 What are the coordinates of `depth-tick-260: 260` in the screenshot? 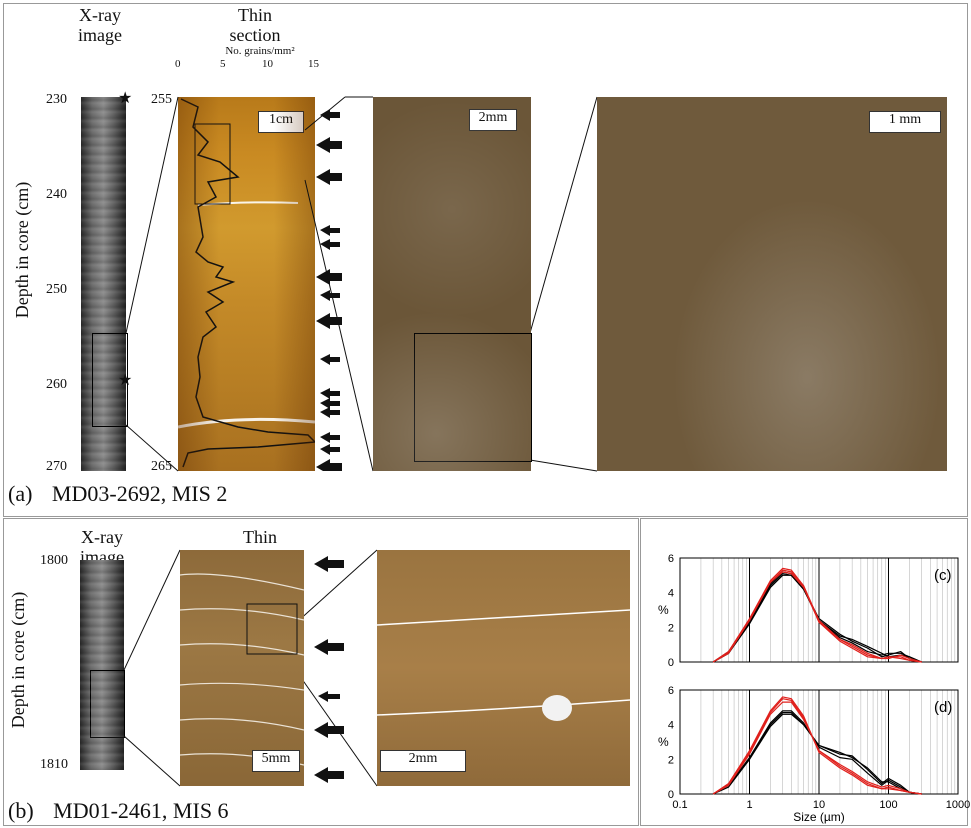 It's located at (56, 384).